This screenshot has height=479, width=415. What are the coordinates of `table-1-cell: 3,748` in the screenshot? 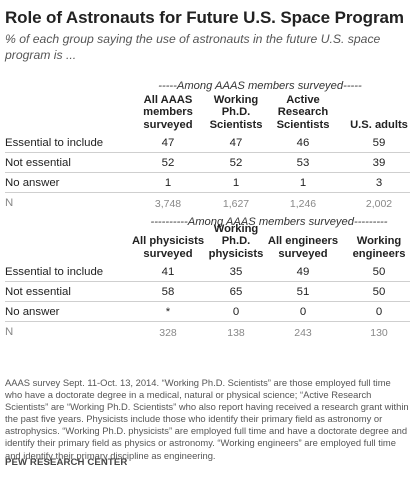 It's located at (168, 204).